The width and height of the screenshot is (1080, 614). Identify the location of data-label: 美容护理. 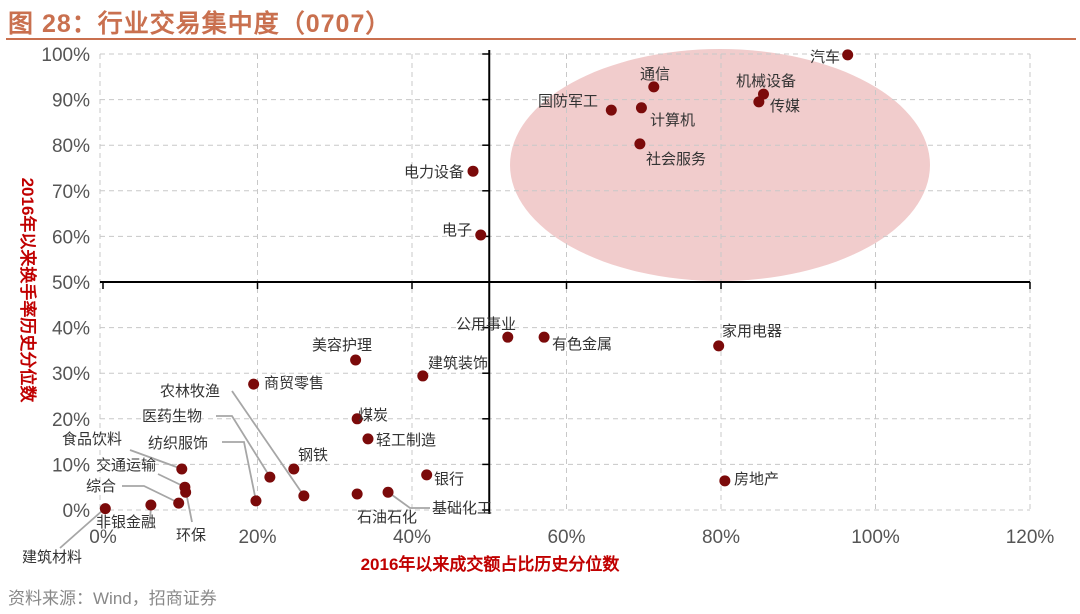
(342, 345).